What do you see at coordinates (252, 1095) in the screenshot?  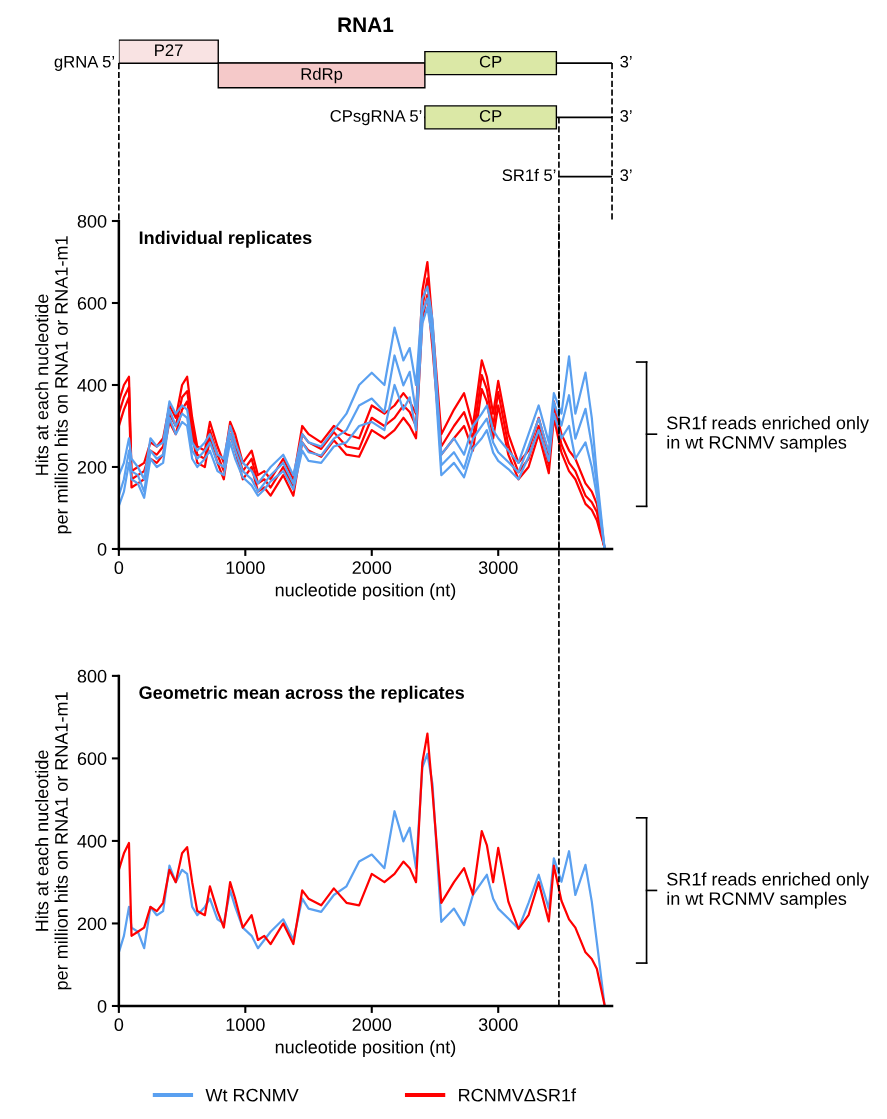 I see `legend-label: Wt RCNMV` at bounding box center [252, 1095].